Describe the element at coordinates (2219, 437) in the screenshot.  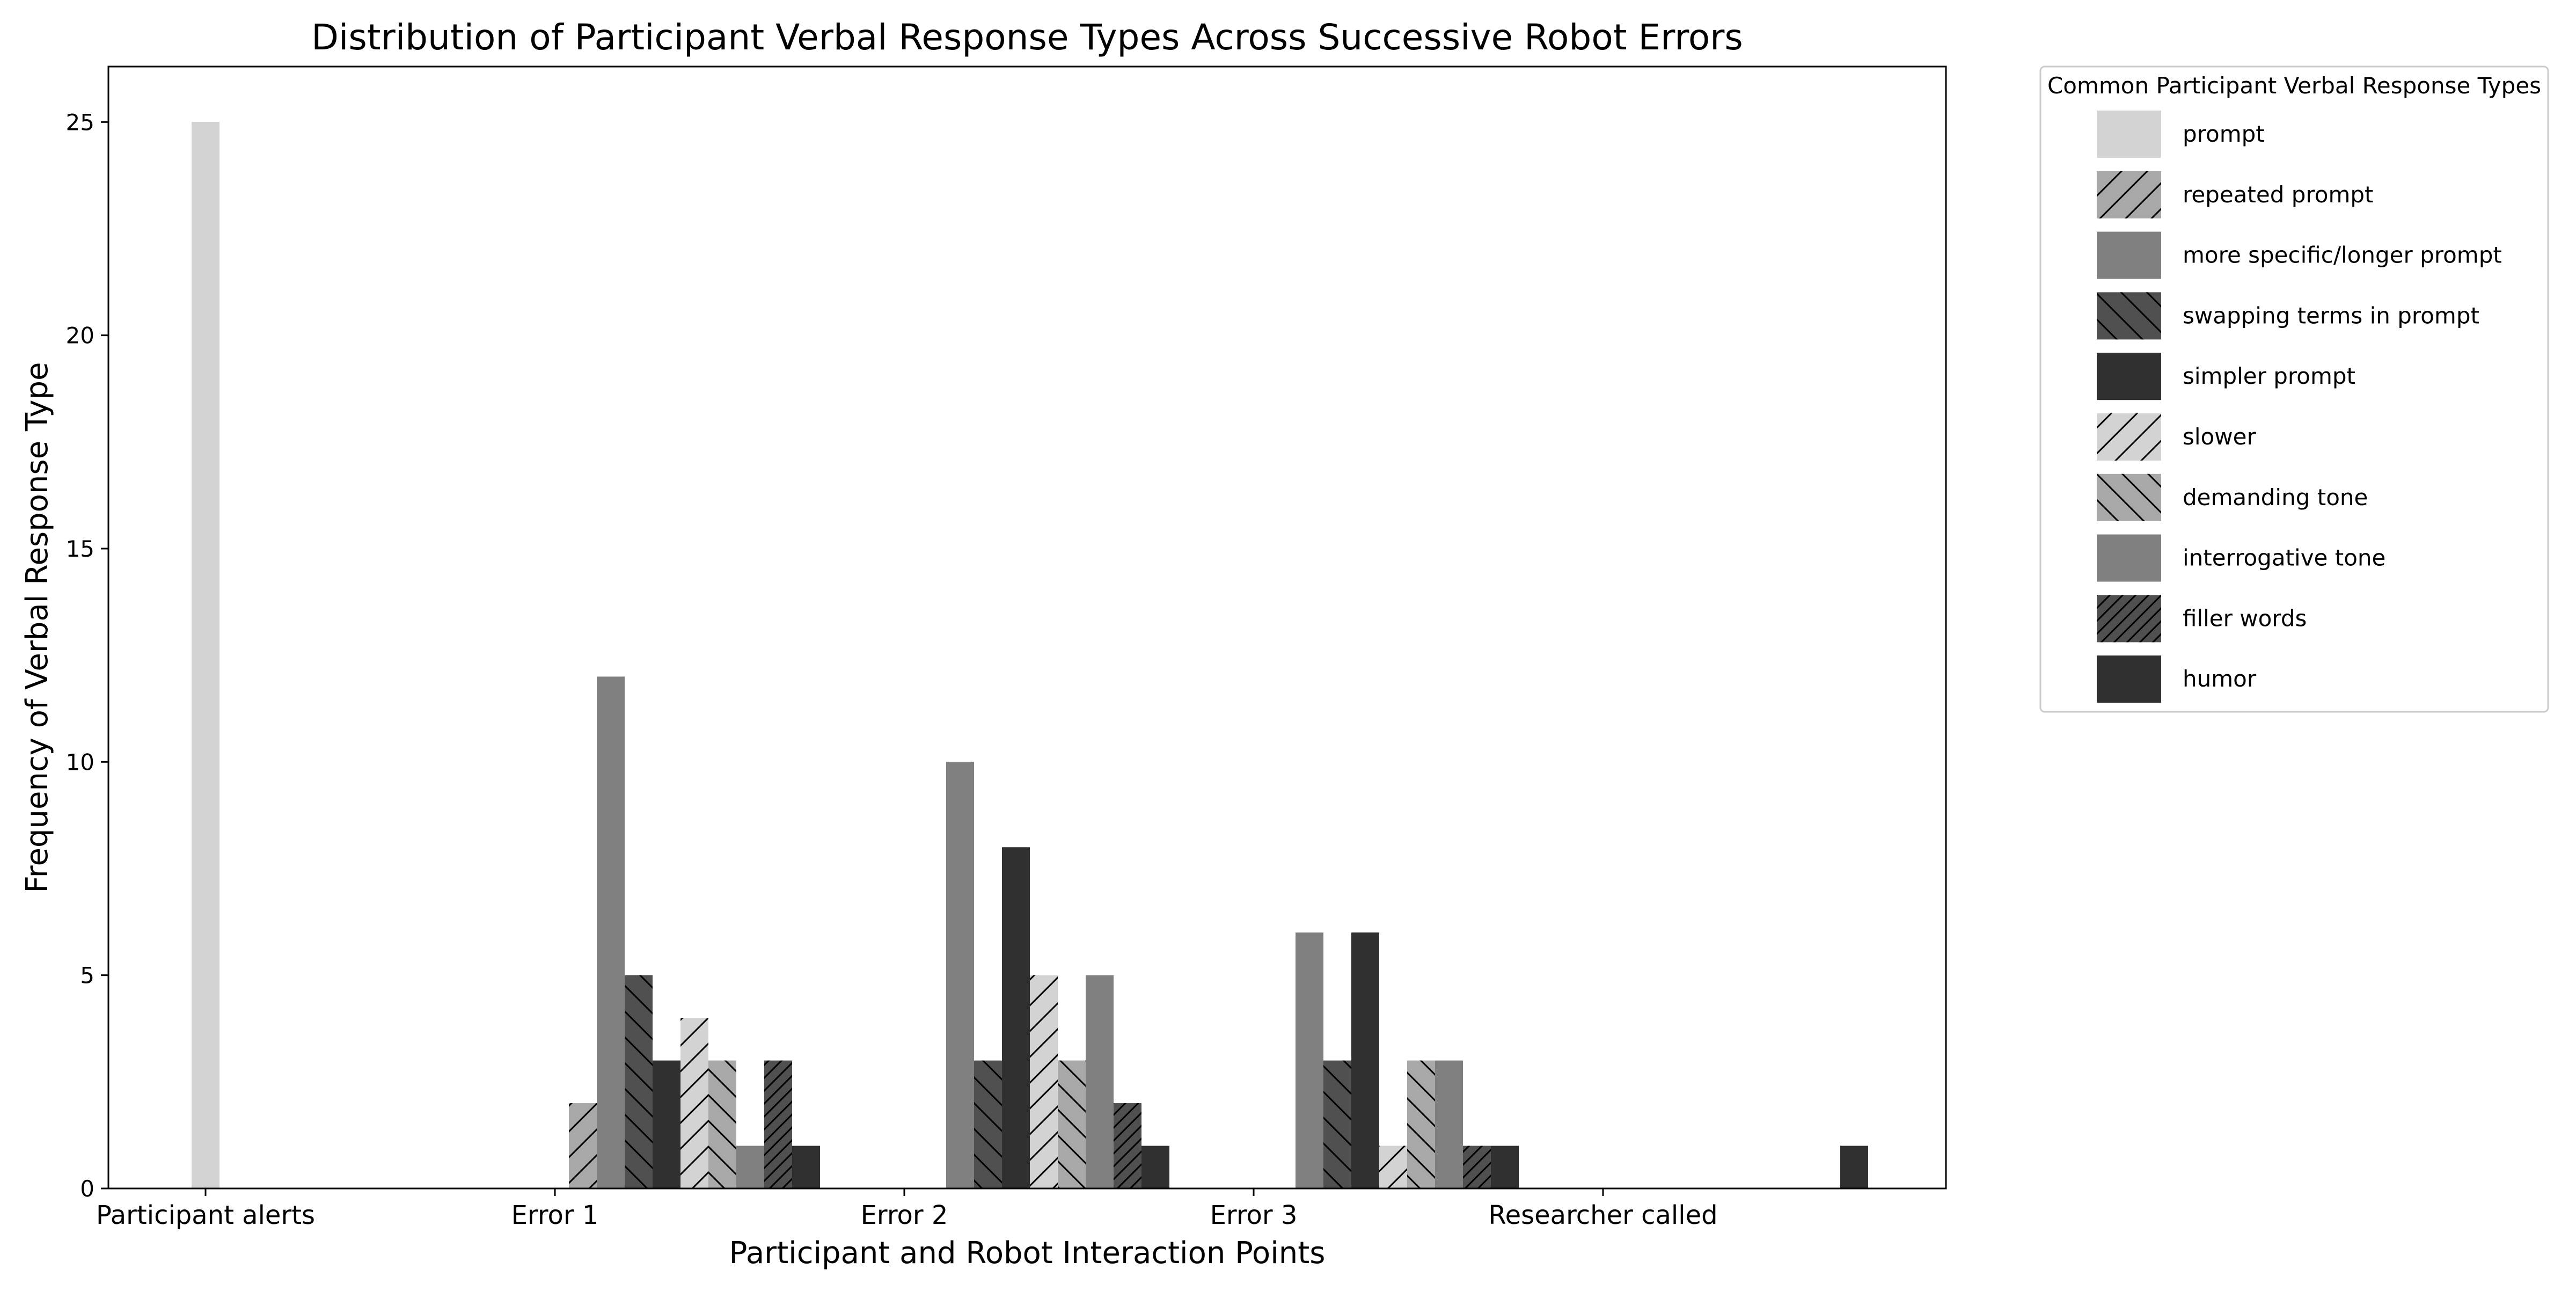
I see `legend-label: slower` at that location.